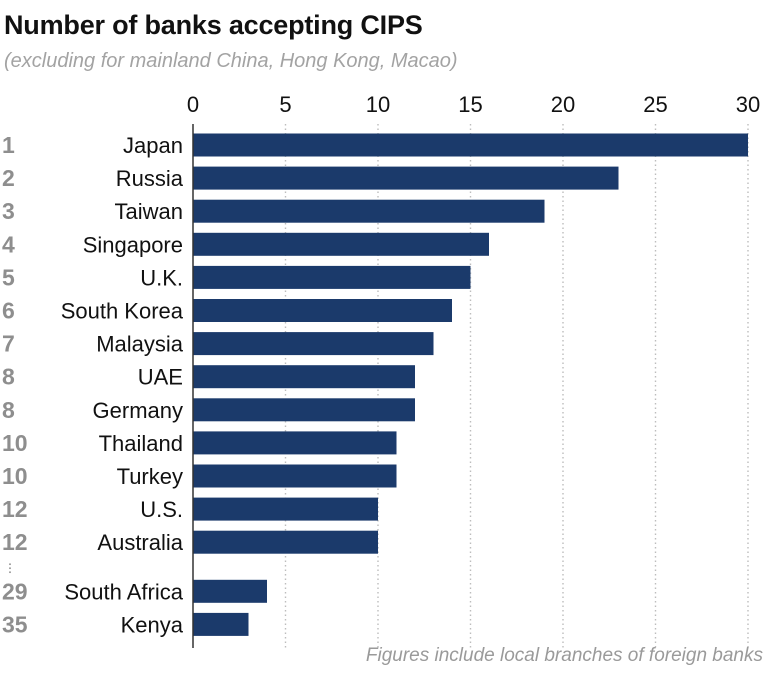  Describe the element at coordinates (563, 104) in the screenshot. I see `x-tick-label: 20` at that location.